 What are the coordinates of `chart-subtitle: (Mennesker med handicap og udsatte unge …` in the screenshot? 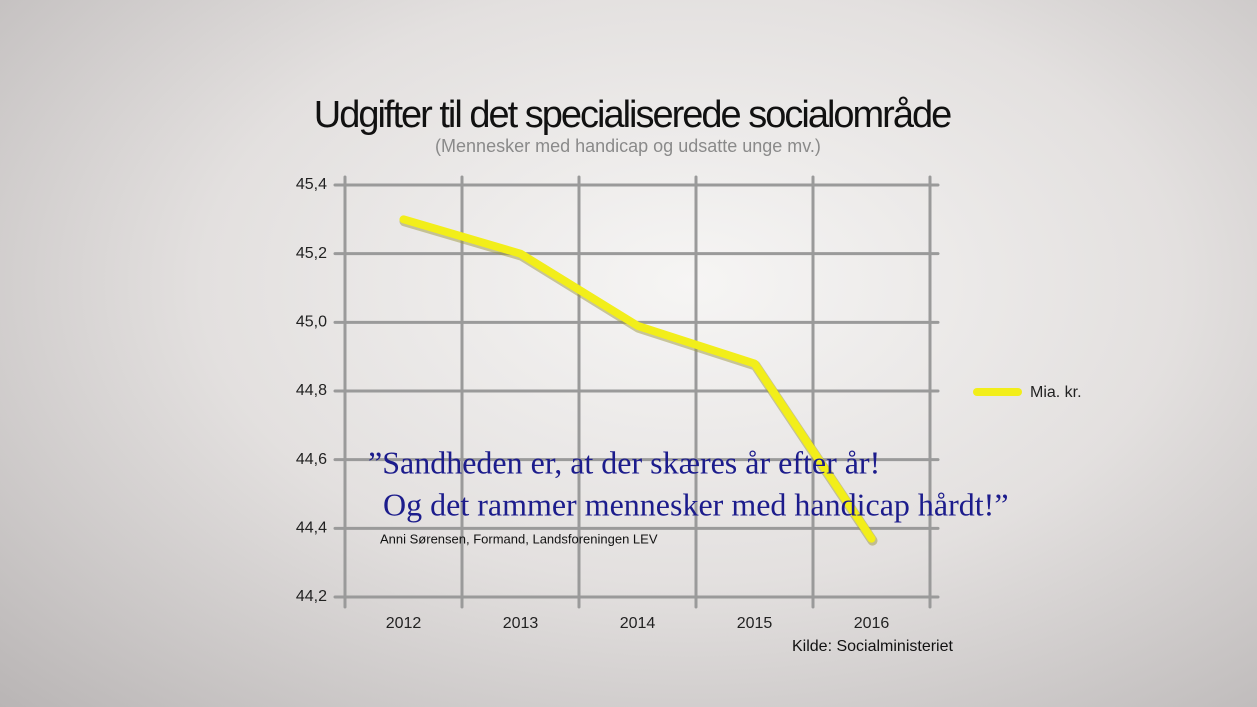 It's located at (628, 146).